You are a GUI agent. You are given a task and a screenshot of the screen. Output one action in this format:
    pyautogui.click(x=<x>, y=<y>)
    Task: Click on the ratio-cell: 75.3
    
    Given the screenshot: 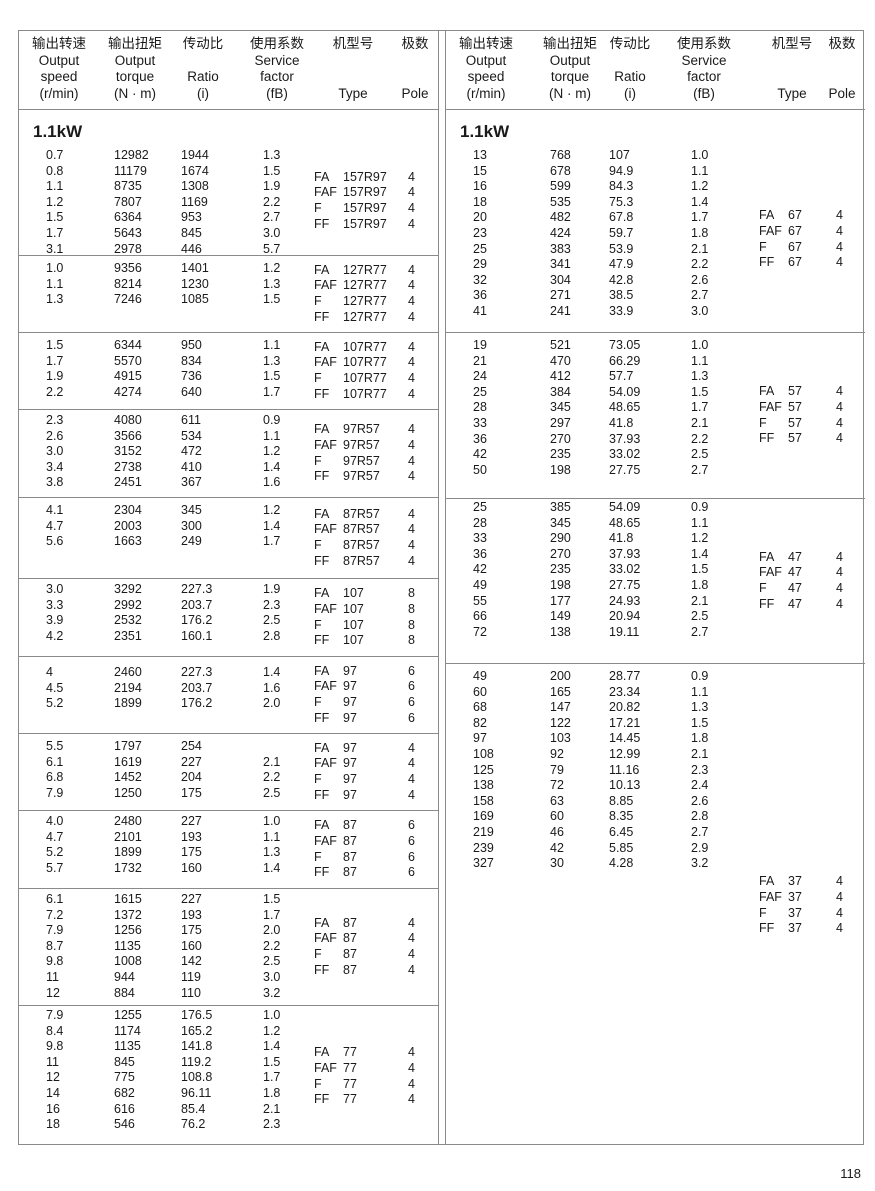 What is the action you would take?
    pyautogui.click(x=621, y=201)
    